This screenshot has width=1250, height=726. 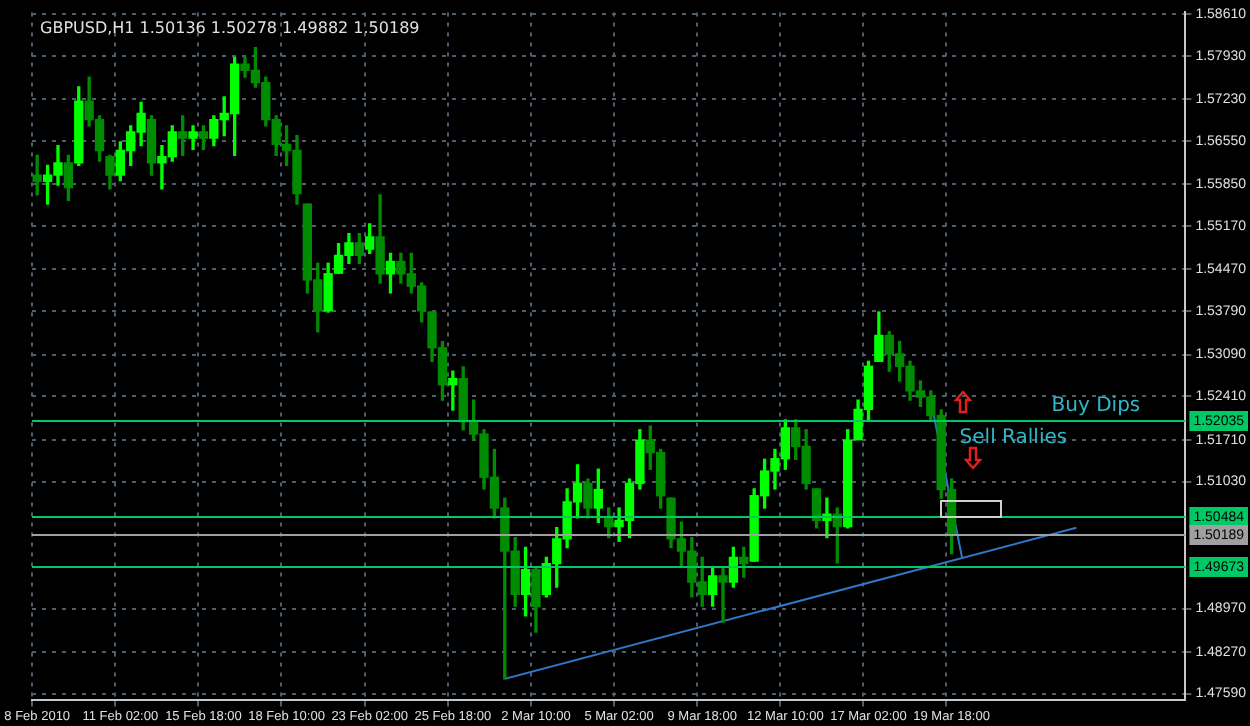 What do you see at coordinates (230, 27) in the screenshot?
I see `chart-title: GBPUSD,H1 1.50136 1.50278 1.49882 1.50189` at bounding box center [230, 27].